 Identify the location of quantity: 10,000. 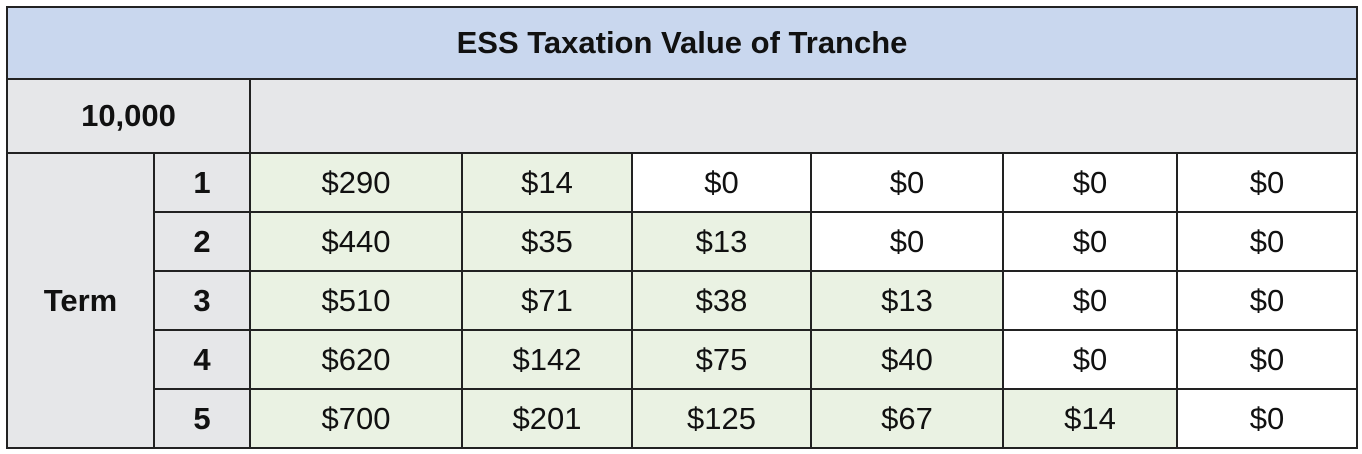
(128, 116).